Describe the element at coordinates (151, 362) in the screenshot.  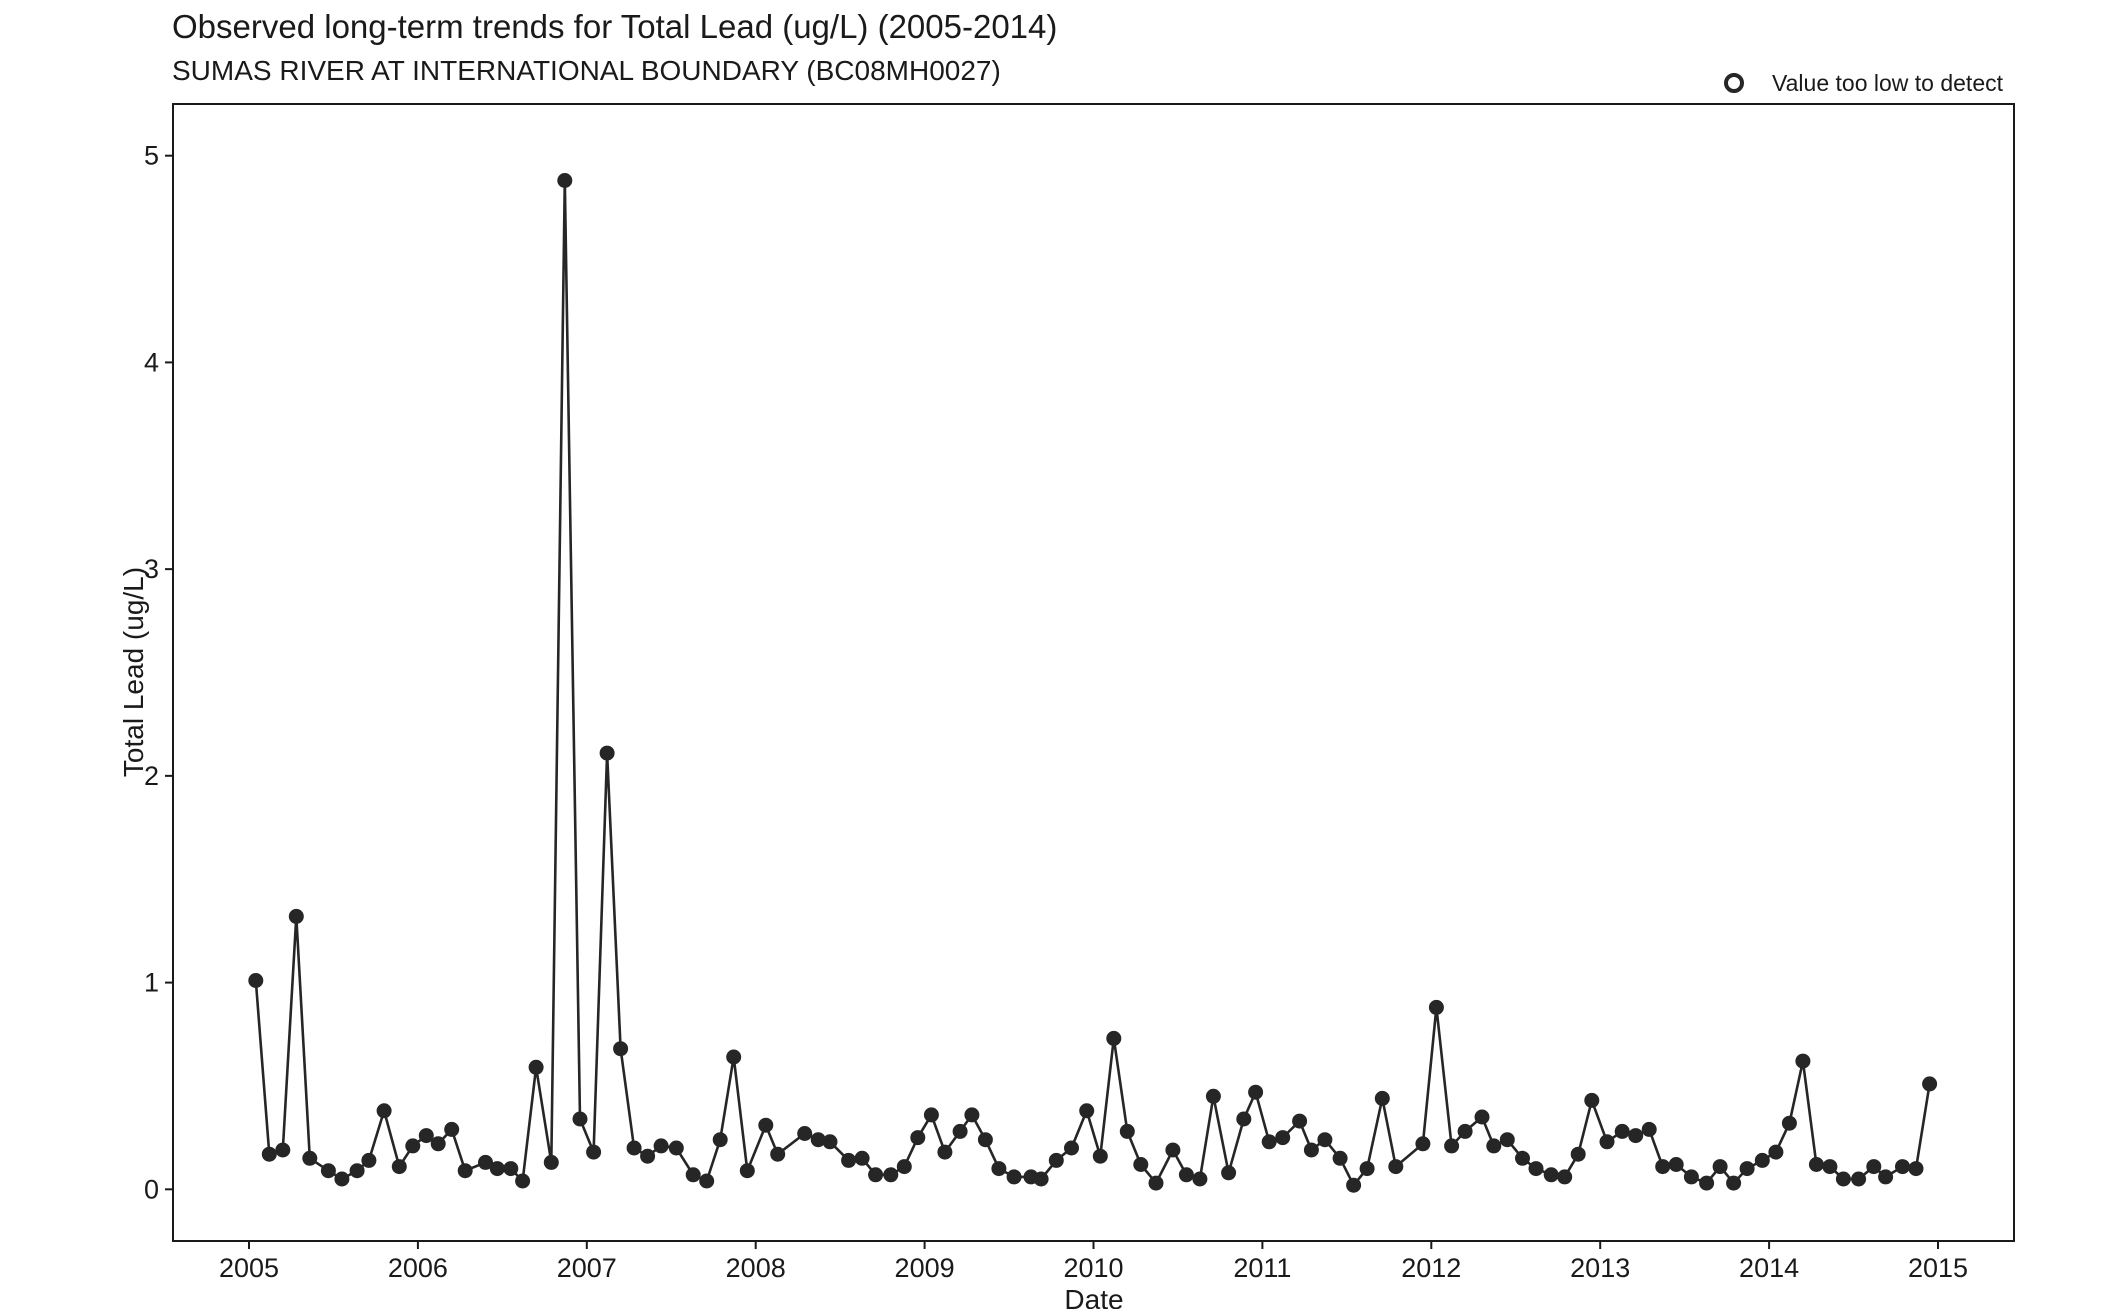
I see `y-tick-label: 4` at that location.